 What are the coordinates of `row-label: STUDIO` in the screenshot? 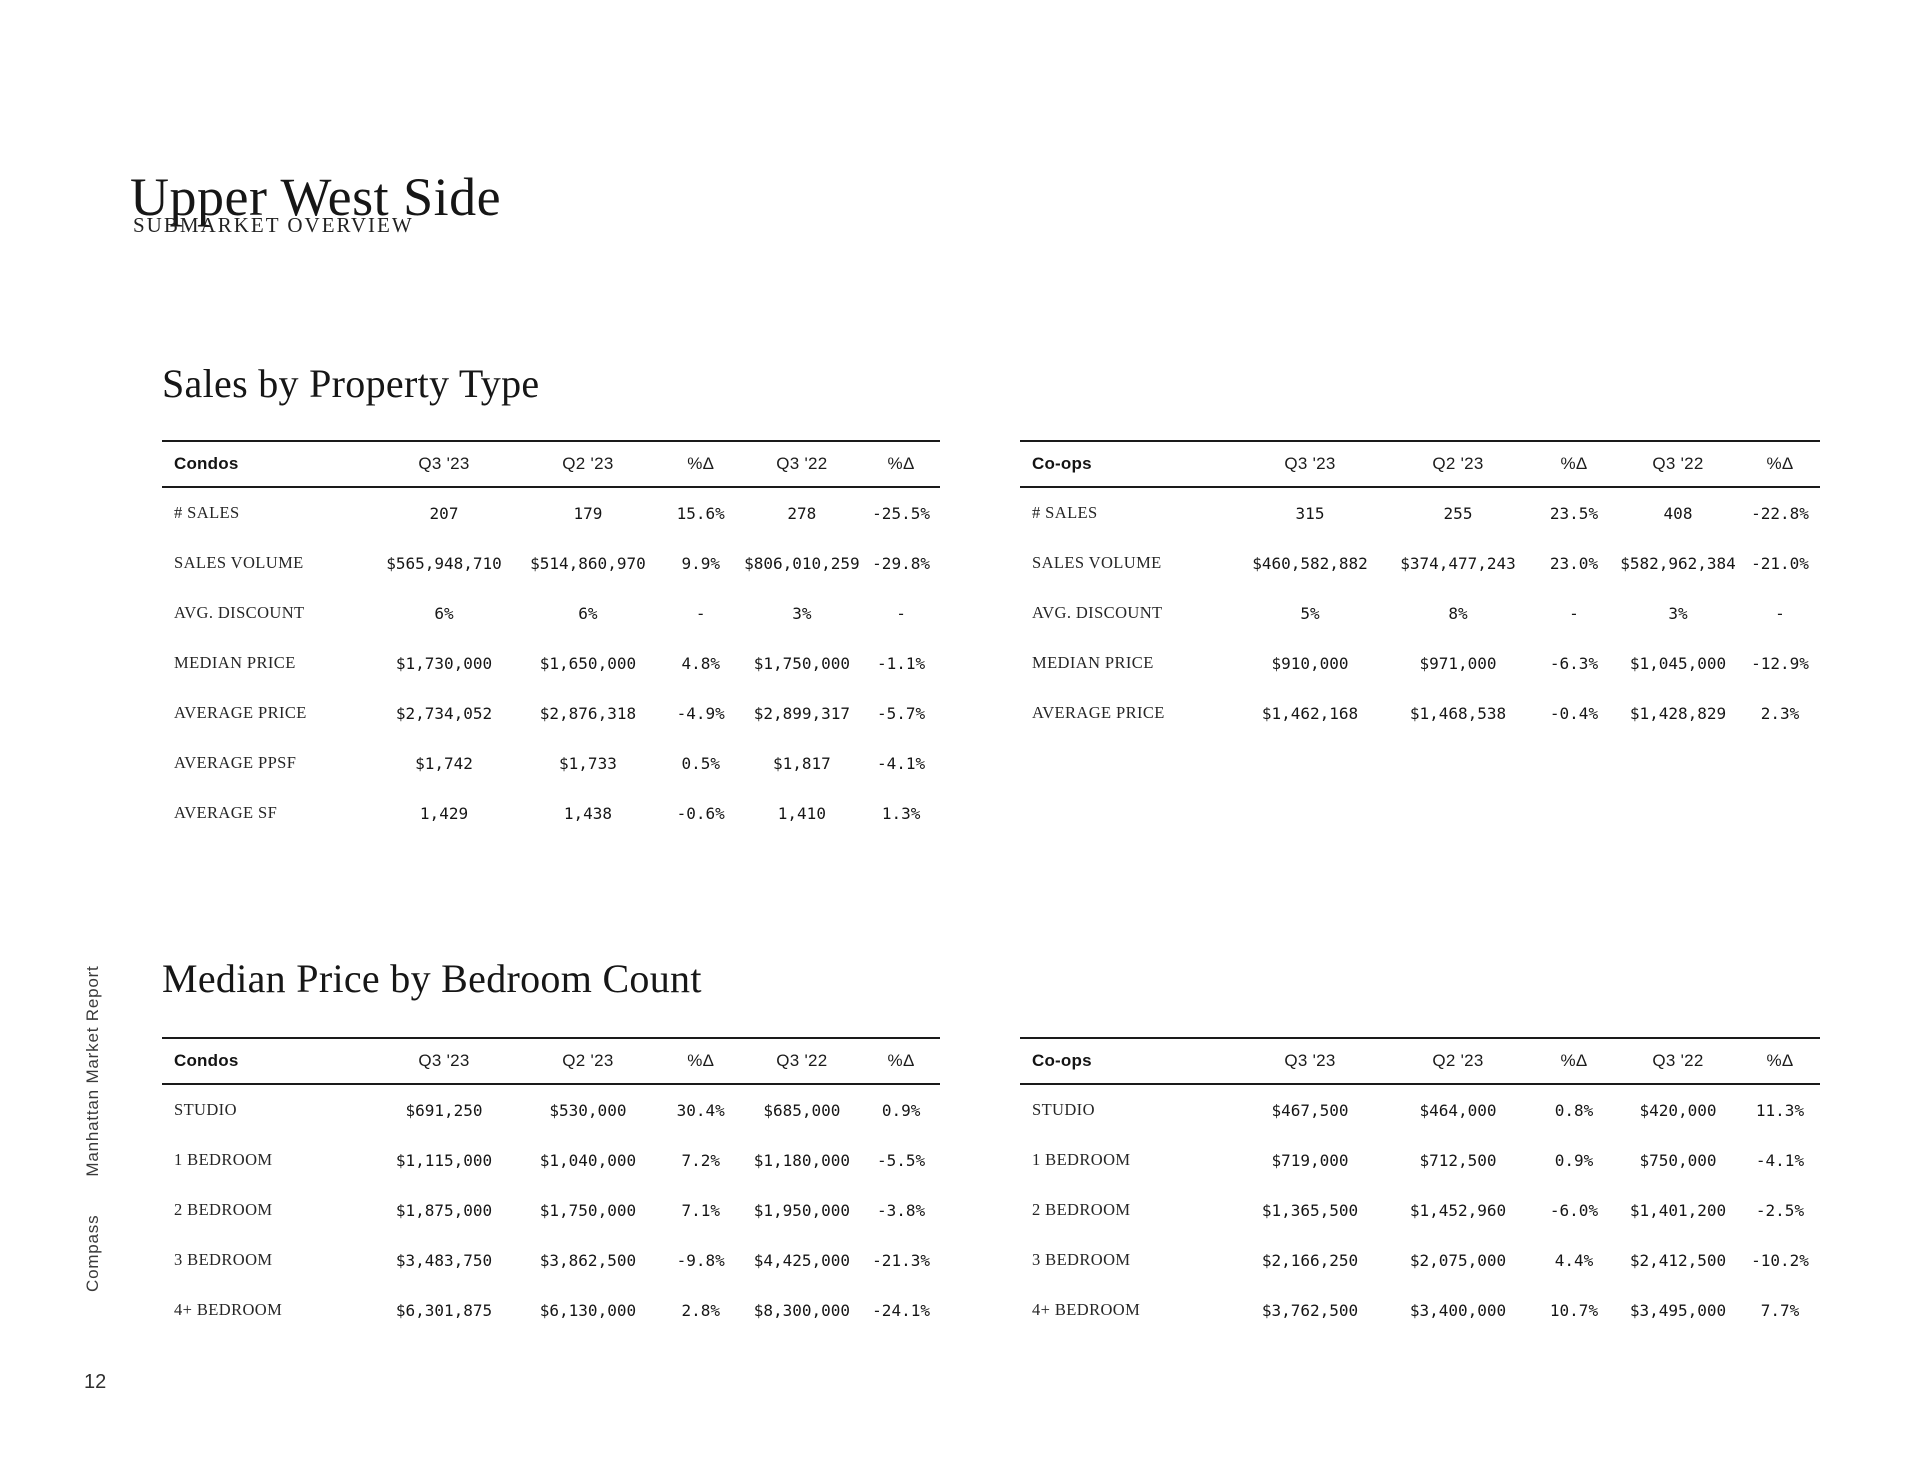 It's located at (205, 1109).